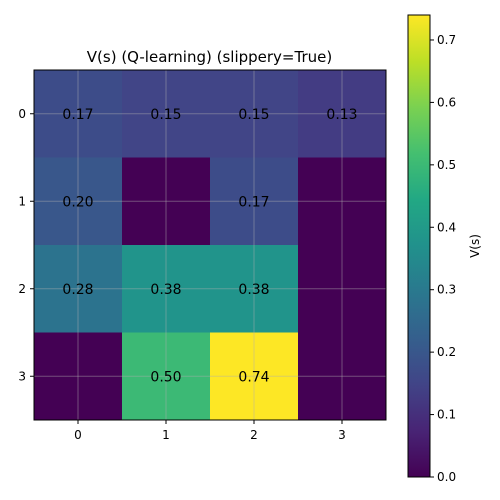 Image resolution: width=500 pixels, height=500 pixels. What do you see at coordinates (446, 415) in the screenshot?
I see `colorbar-tick-label: 0.1` at bounding box center [446, 415].